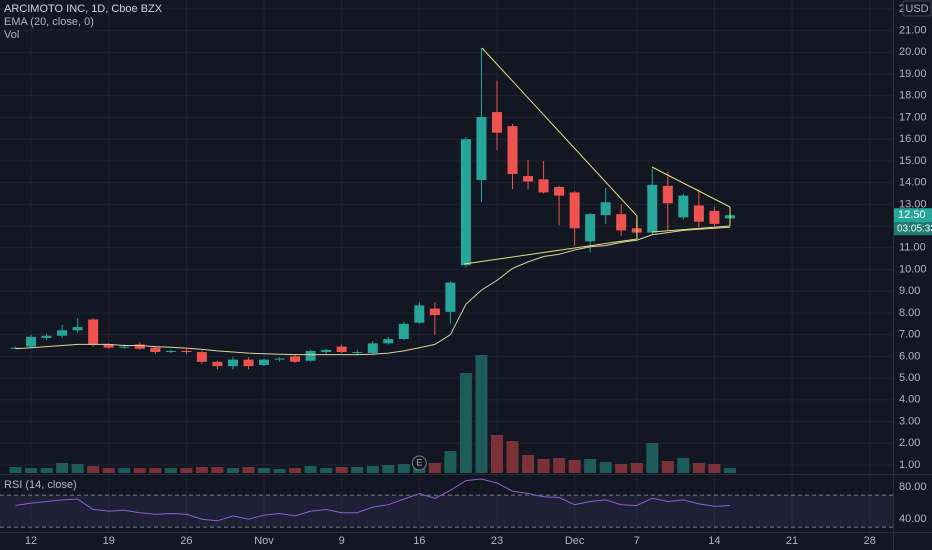 The height and width of the screenshot is (550, 932). Describe the element at coordinates (912, 248) in the screenshot. I see `y-tick-label: 11.00` at that location.